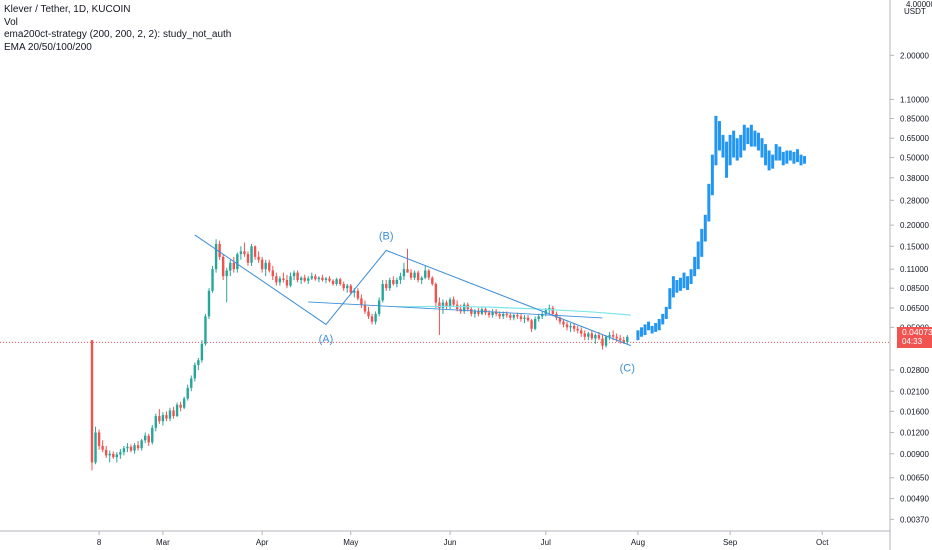 The width and height of the screenshot is (932, 550). What do you see at coordinates (914, 200) in the screenshot?
I see `y-tick-label: 0.28000` at bounding box center [914, 200].